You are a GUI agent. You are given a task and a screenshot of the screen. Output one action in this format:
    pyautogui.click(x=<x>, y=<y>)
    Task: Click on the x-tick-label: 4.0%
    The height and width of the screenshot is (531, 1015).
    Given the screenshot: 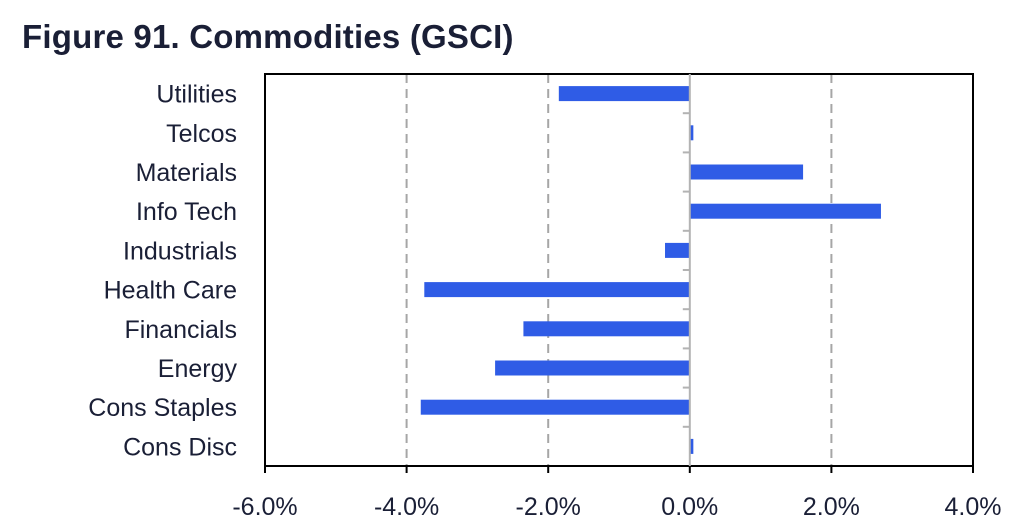 What is the action you would take?
    pyautogui.click(x=973, y=507)
    